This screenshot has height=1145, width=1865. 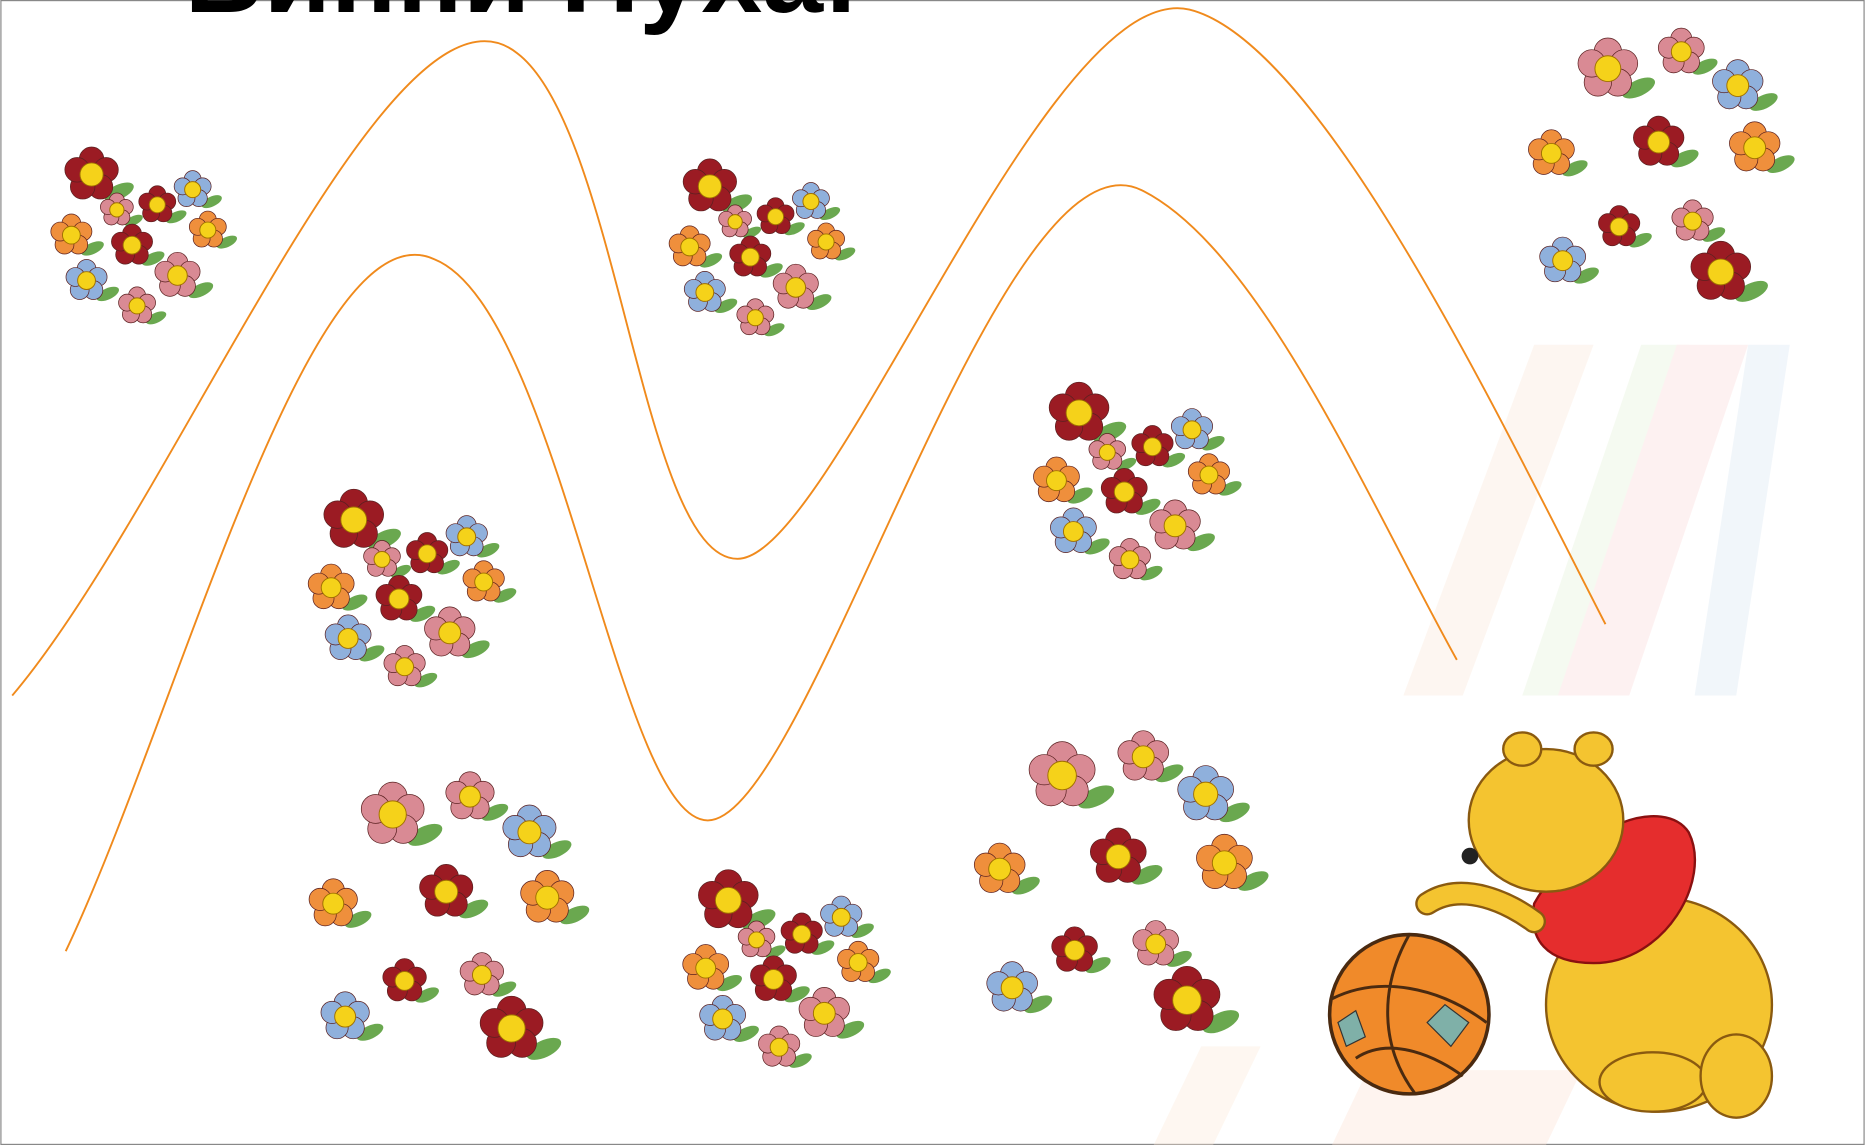 What do you see at coordinates (1522, 749) in the screenshot?
I see `pooh-ear` at bounding box center [1522, 749].